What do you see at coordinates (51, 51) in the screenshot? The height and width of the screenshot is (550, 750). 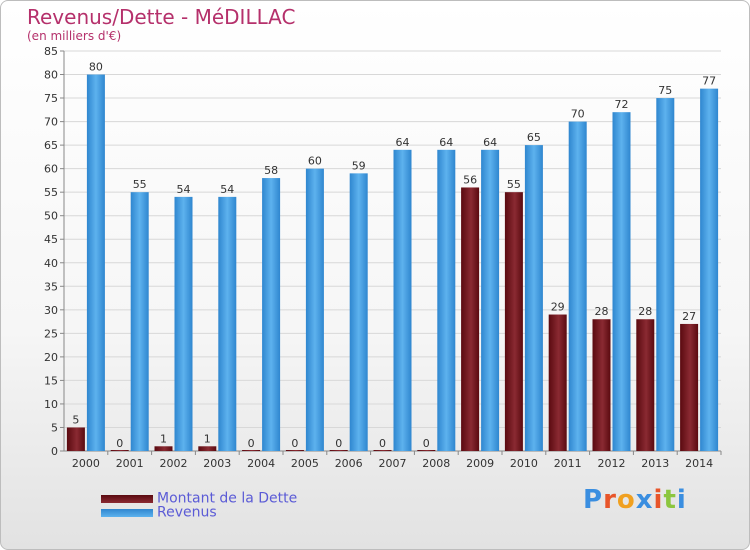 I see `y-tick-label: 85` at bounding box center [51, 51].